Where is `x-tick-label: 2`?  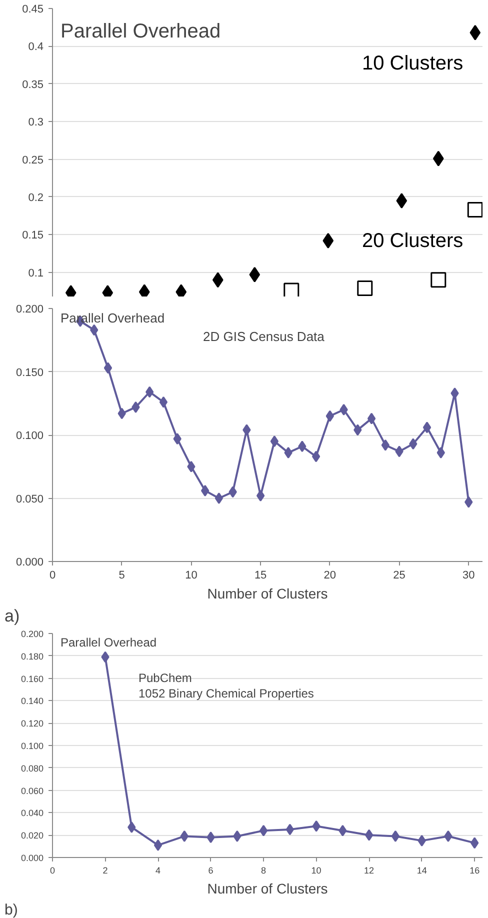 x-tick-label: 2 is located at coordinates (105, 871).